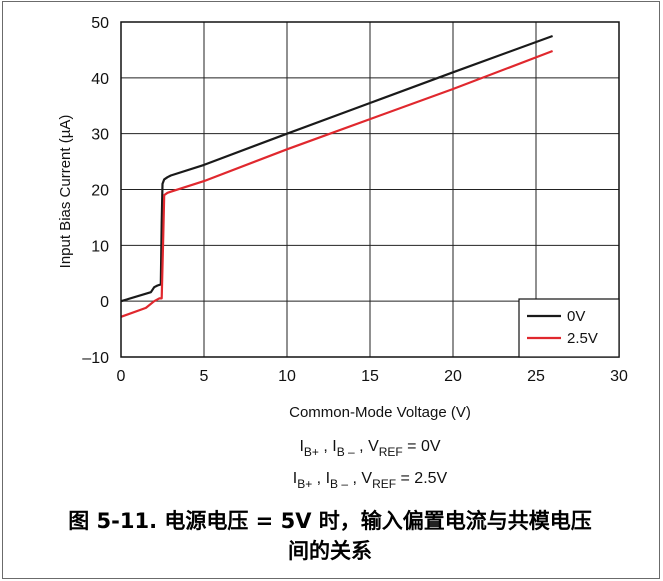 The image size is (663, 581). I want to click on x-tick-labels: 0 5 10 15 20 25 30, so click(372, 376).